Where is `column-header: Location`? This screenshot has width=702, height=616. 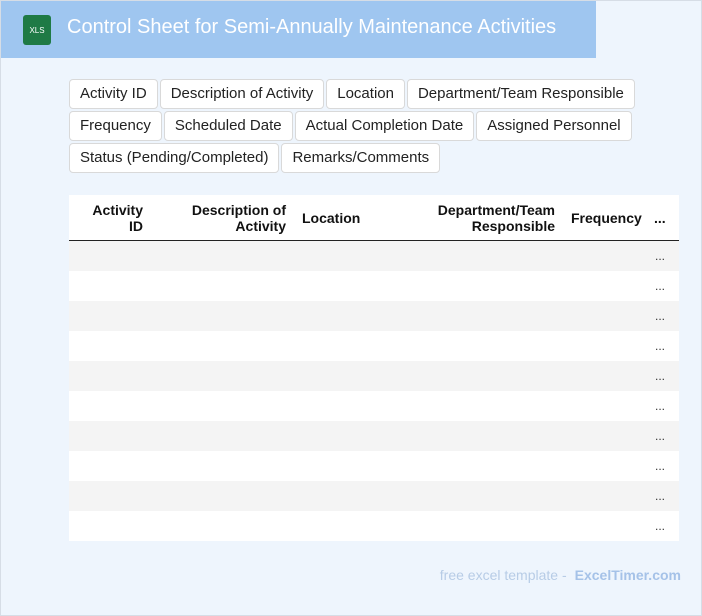
column-header: Location is located at coordinates (359, 218).